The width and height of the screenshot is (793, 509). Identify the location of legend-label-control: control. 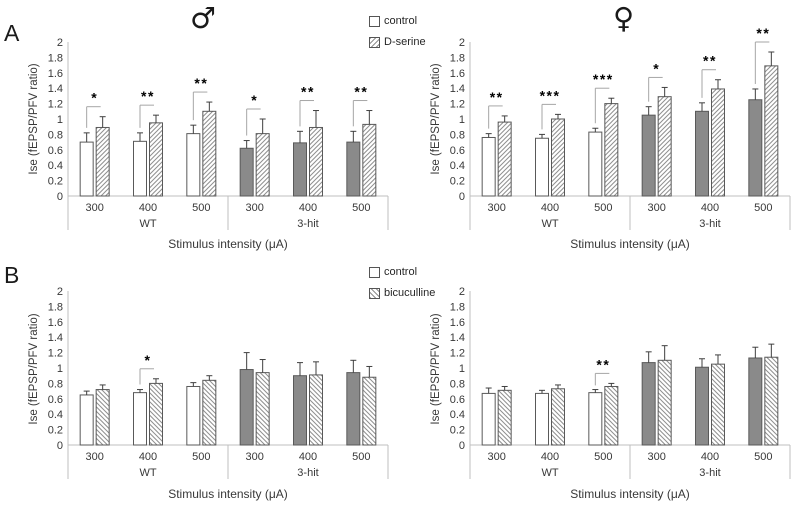
(401, 272).